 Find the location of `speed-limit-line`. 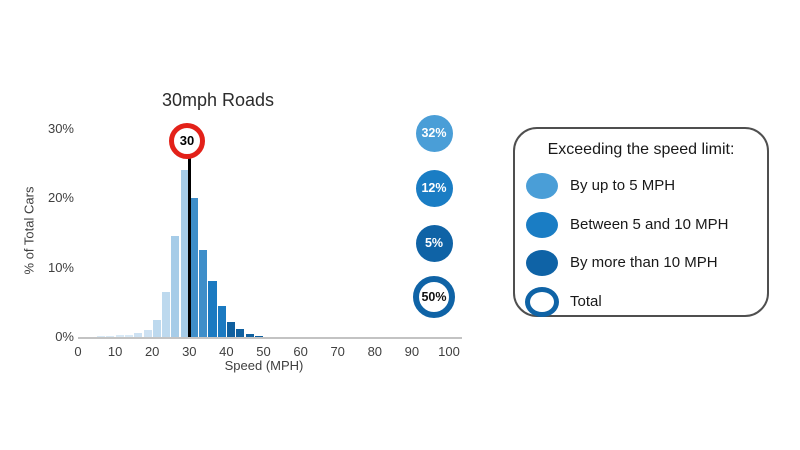

speed-limit-line is located at coordinates (189, 246).